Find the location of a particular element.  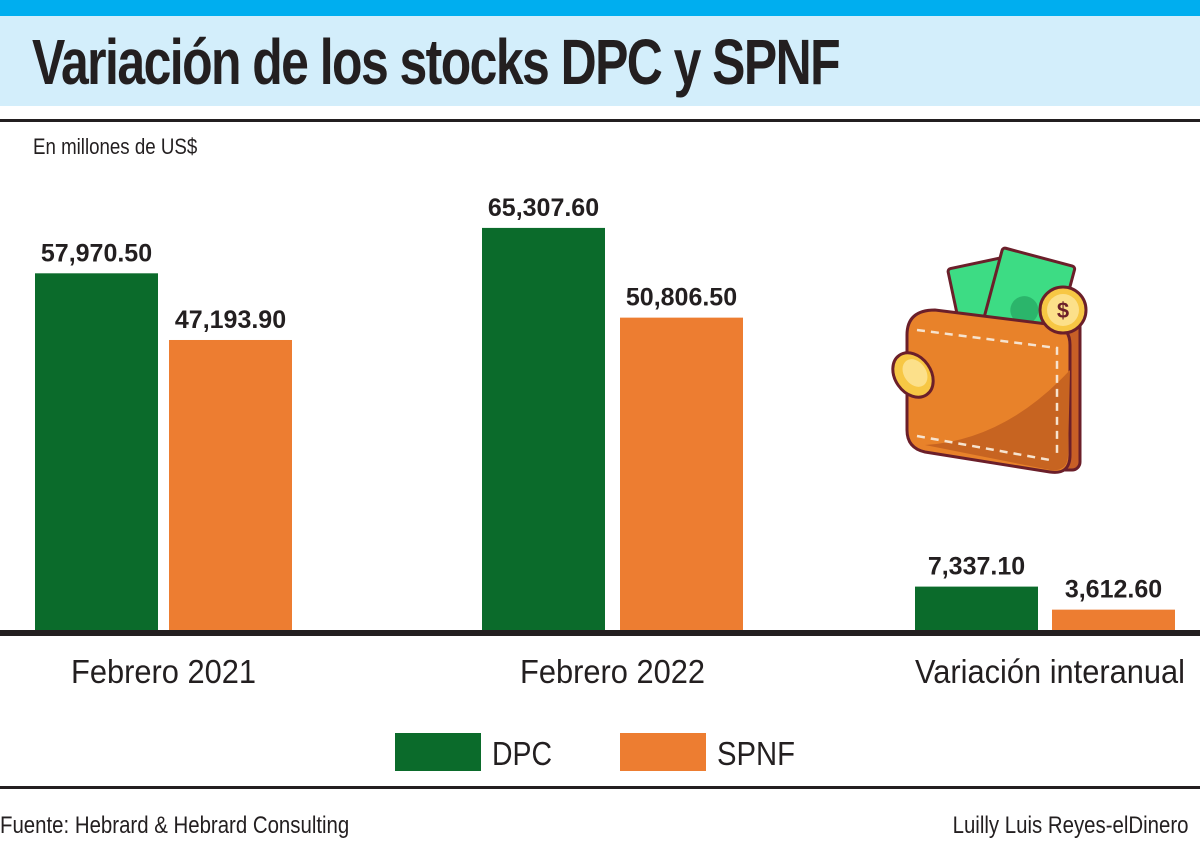

header-accent-strip is located at coordinates (600, 8).